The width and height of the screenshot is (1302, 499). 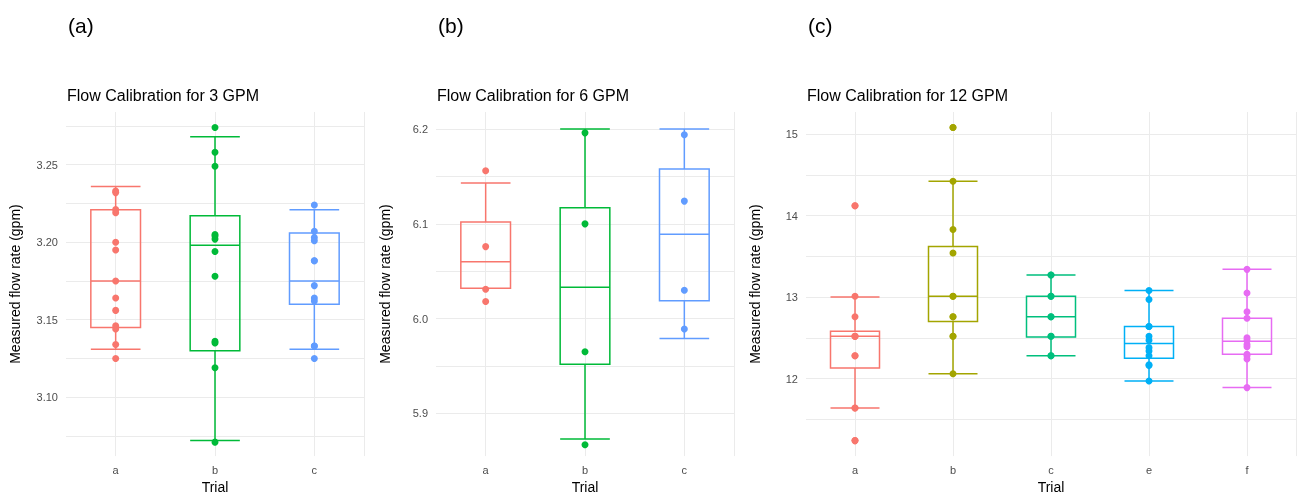 I want to click on y-tick-label: 3.25, so click(x=47, y=164).